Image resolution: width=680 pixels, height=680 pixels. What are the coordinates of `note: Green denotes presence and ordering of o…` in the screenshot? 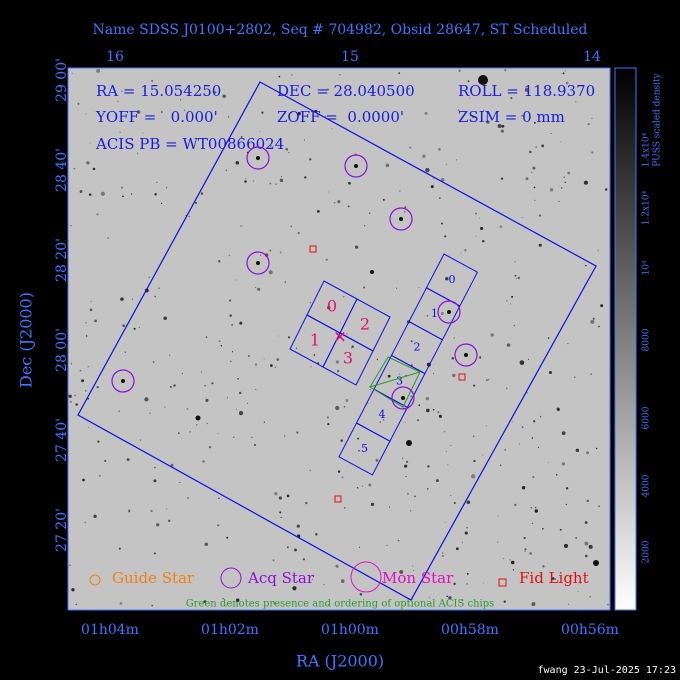 It's located at (340, 604).